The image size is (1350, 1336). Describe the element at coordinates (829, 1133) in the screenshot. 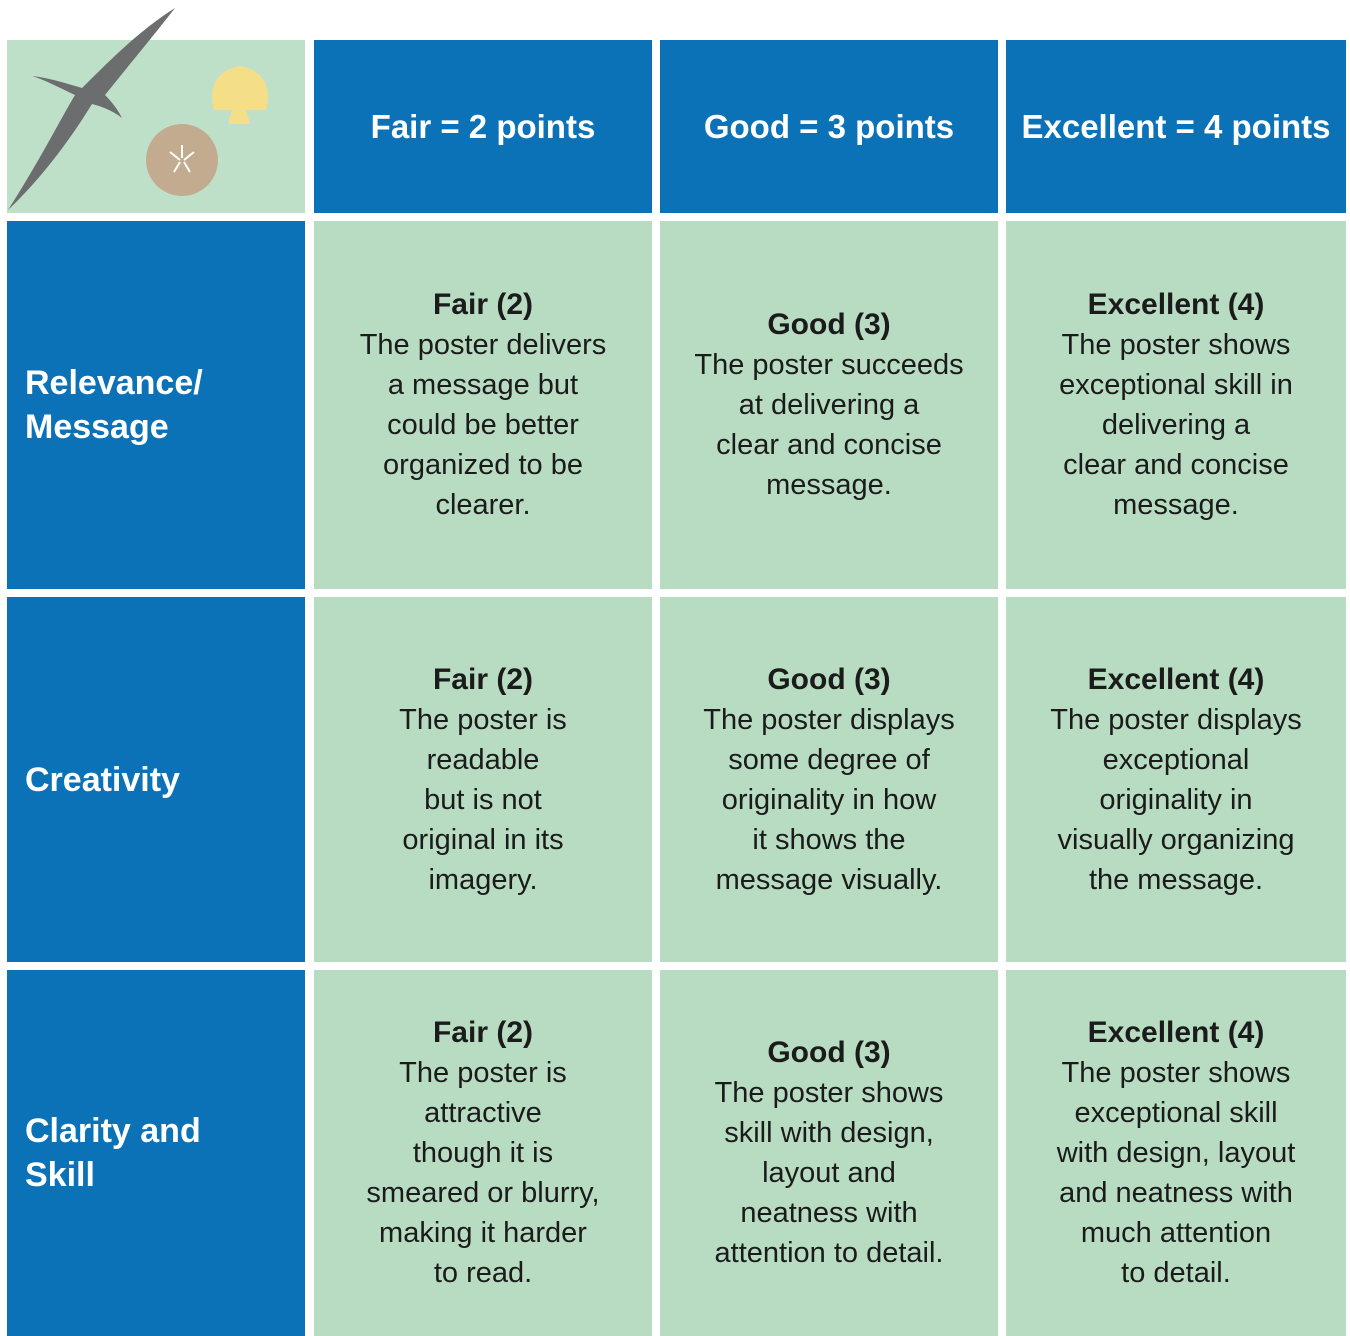

I see `cell-line: skill with design,` at that location.